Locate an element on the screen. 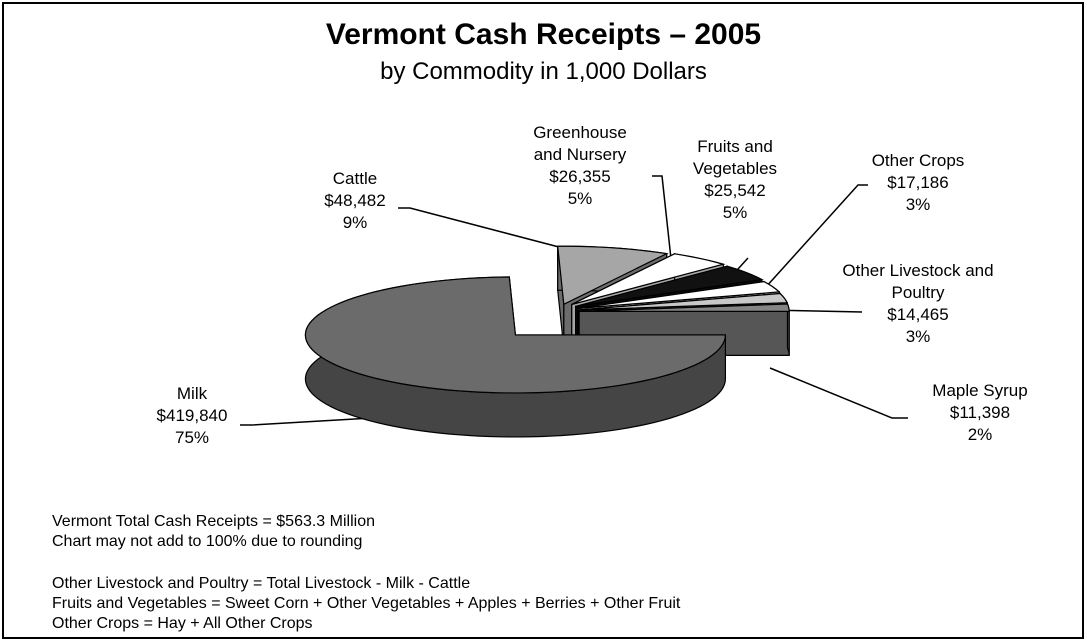 Image resolution: width=1087 pixels, height=642 pixels. value-label: $25,542 is located at coordinates (735, 190).